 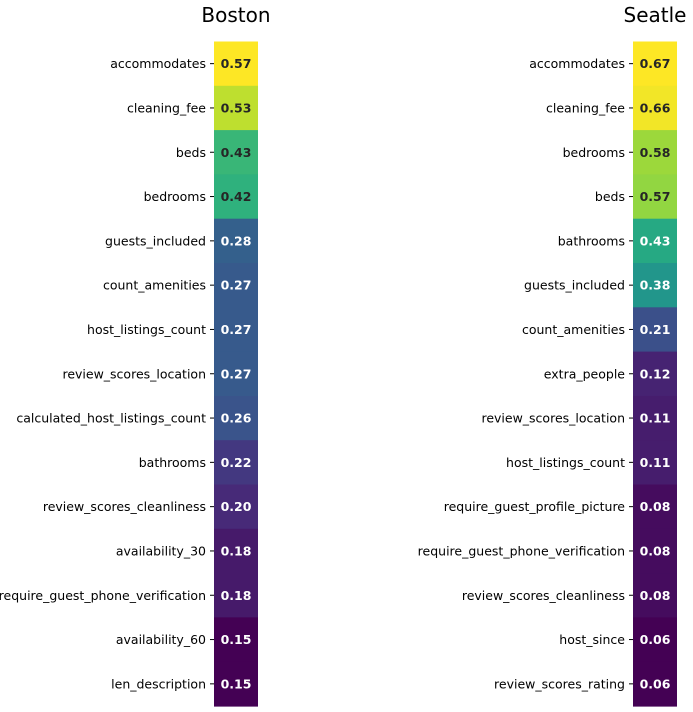 I want to click on heatmap-cell-calculated-host-listings-count, so click(x=236, y=418).